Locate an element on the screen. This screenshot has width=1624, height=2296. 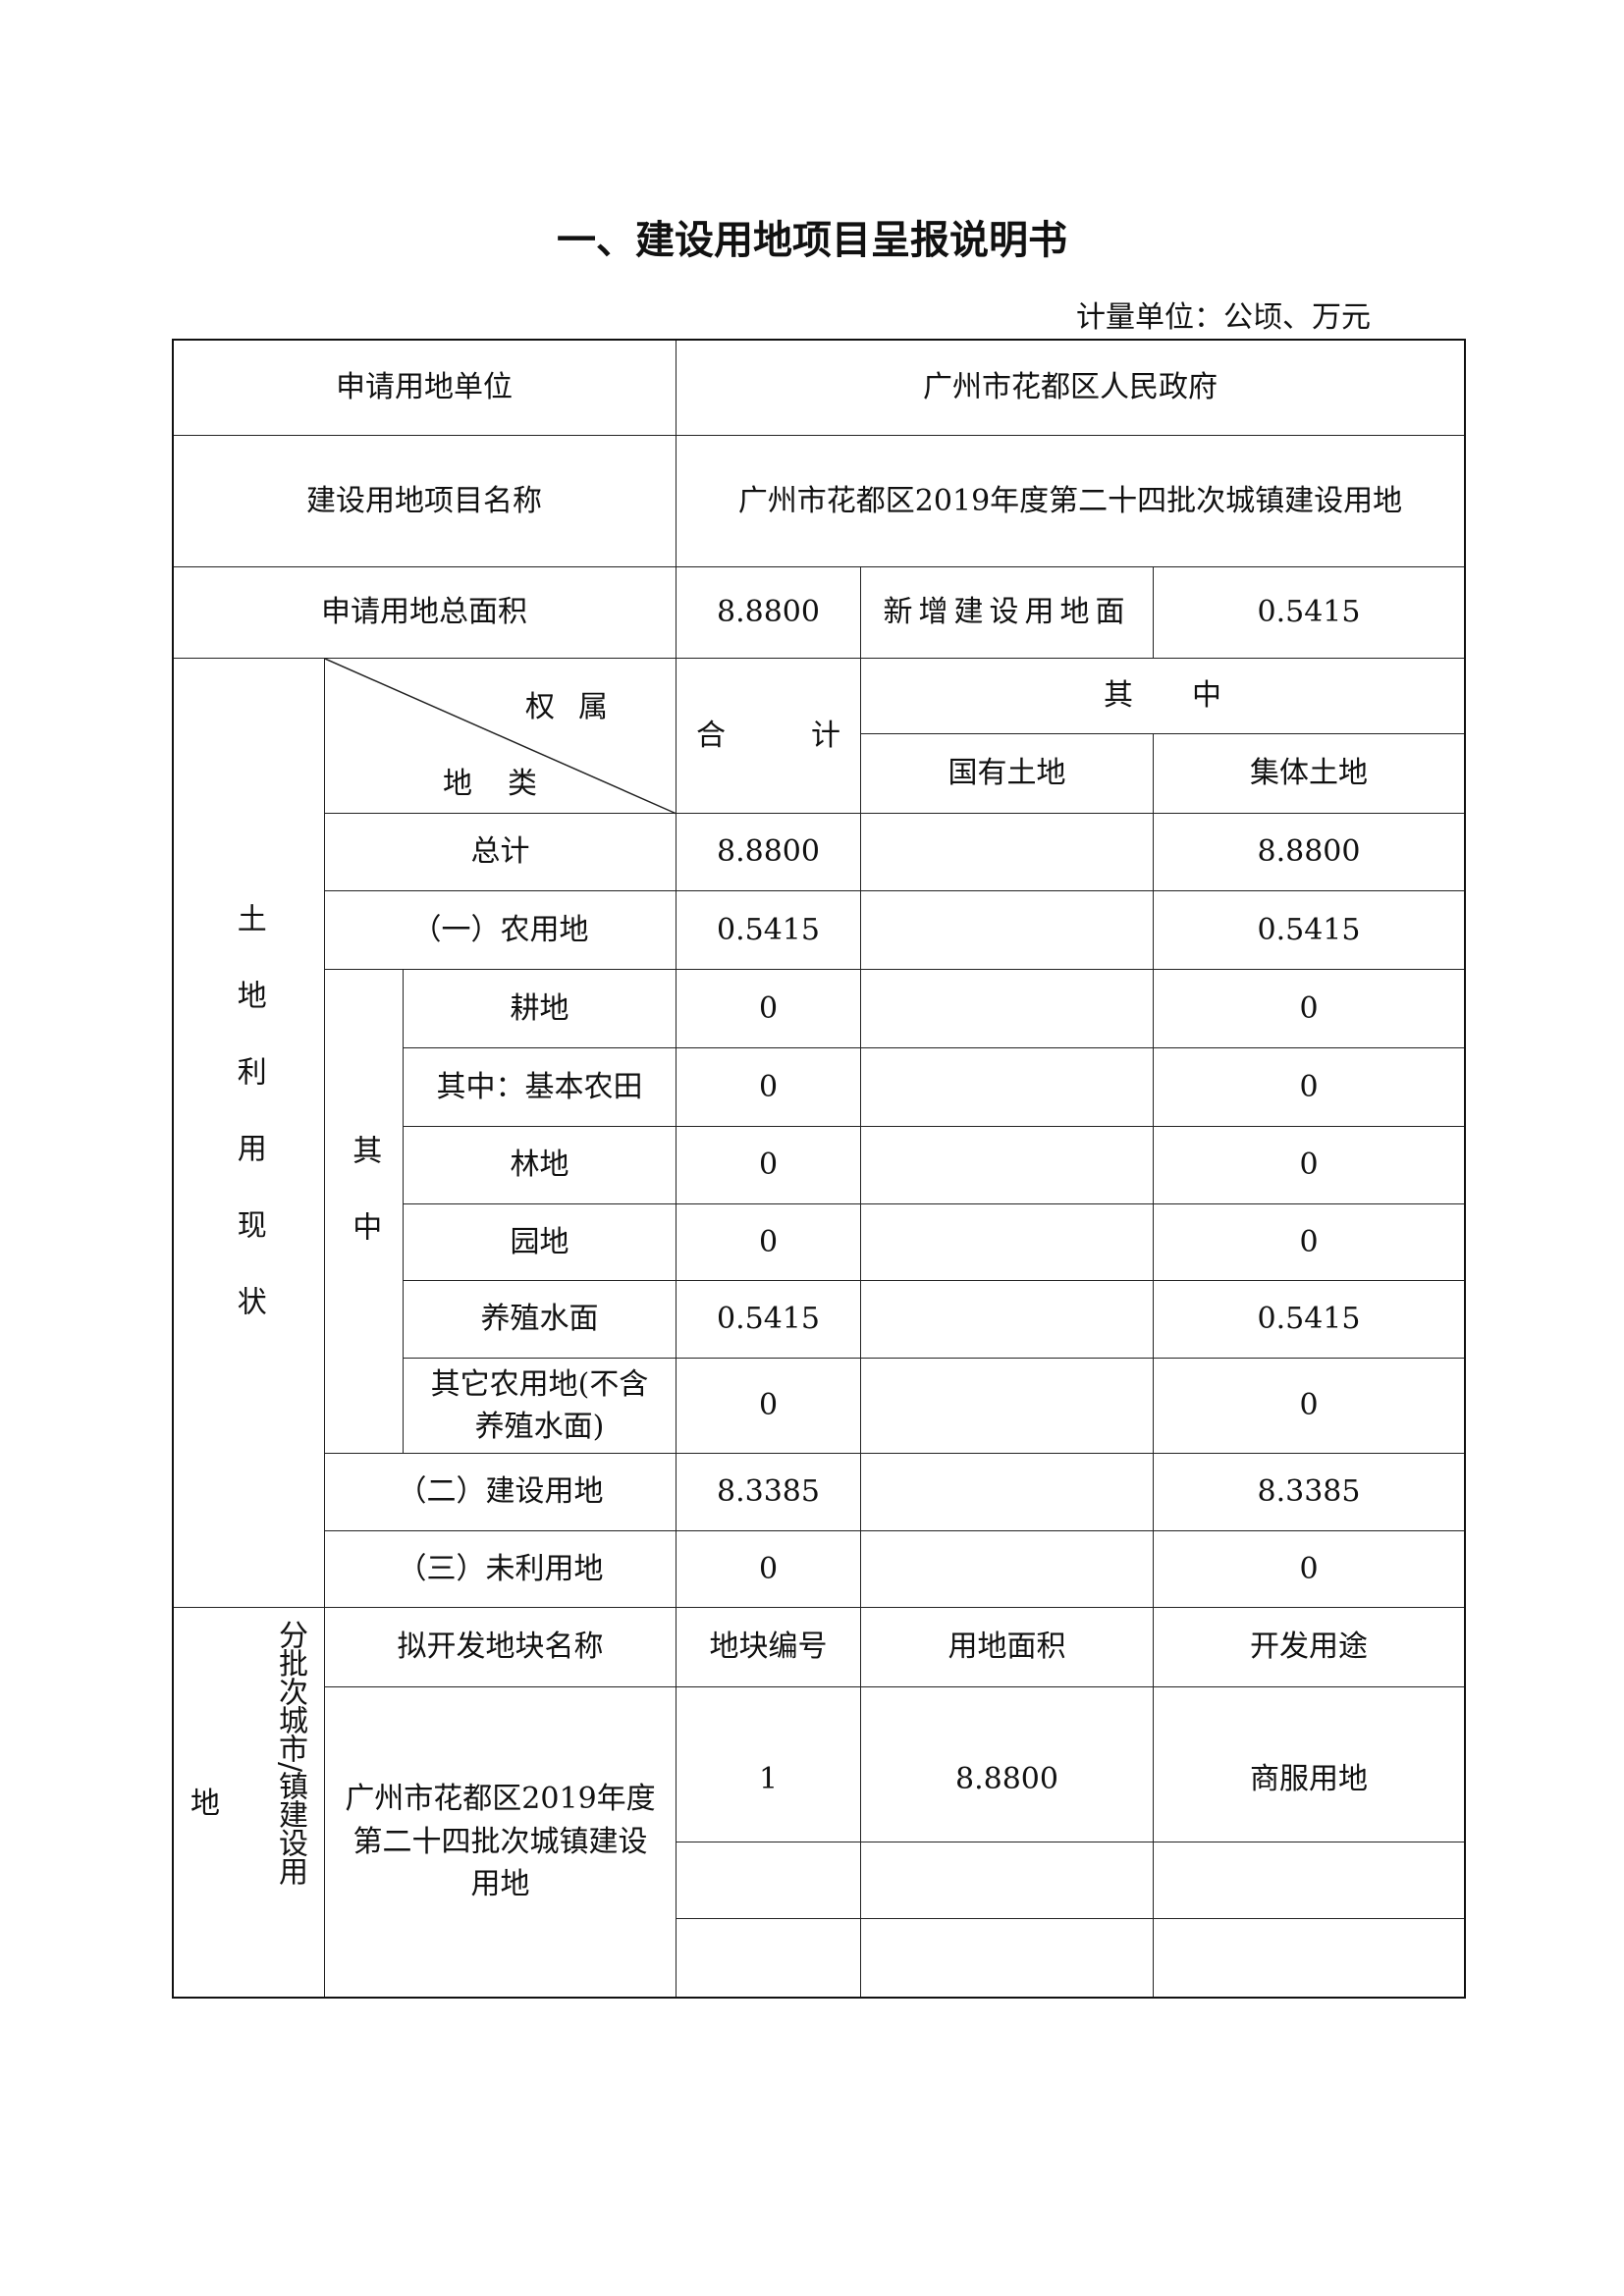
landuse-row-label-text: 养殖水面 is located at coordinates (539, 1320).